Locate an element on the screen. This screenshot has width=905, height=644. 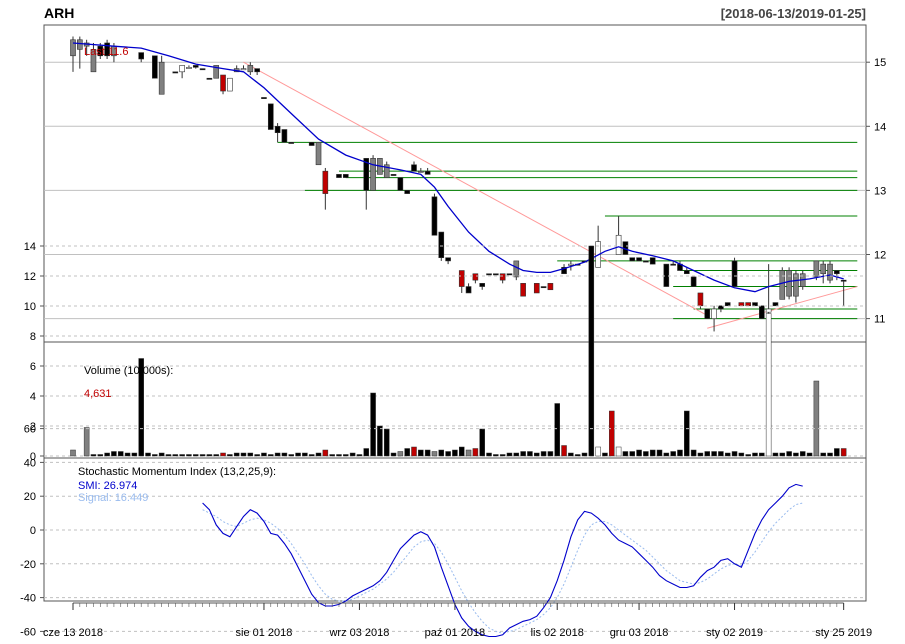
volume-tick-label: 4 is located at coordinates (33, 397).